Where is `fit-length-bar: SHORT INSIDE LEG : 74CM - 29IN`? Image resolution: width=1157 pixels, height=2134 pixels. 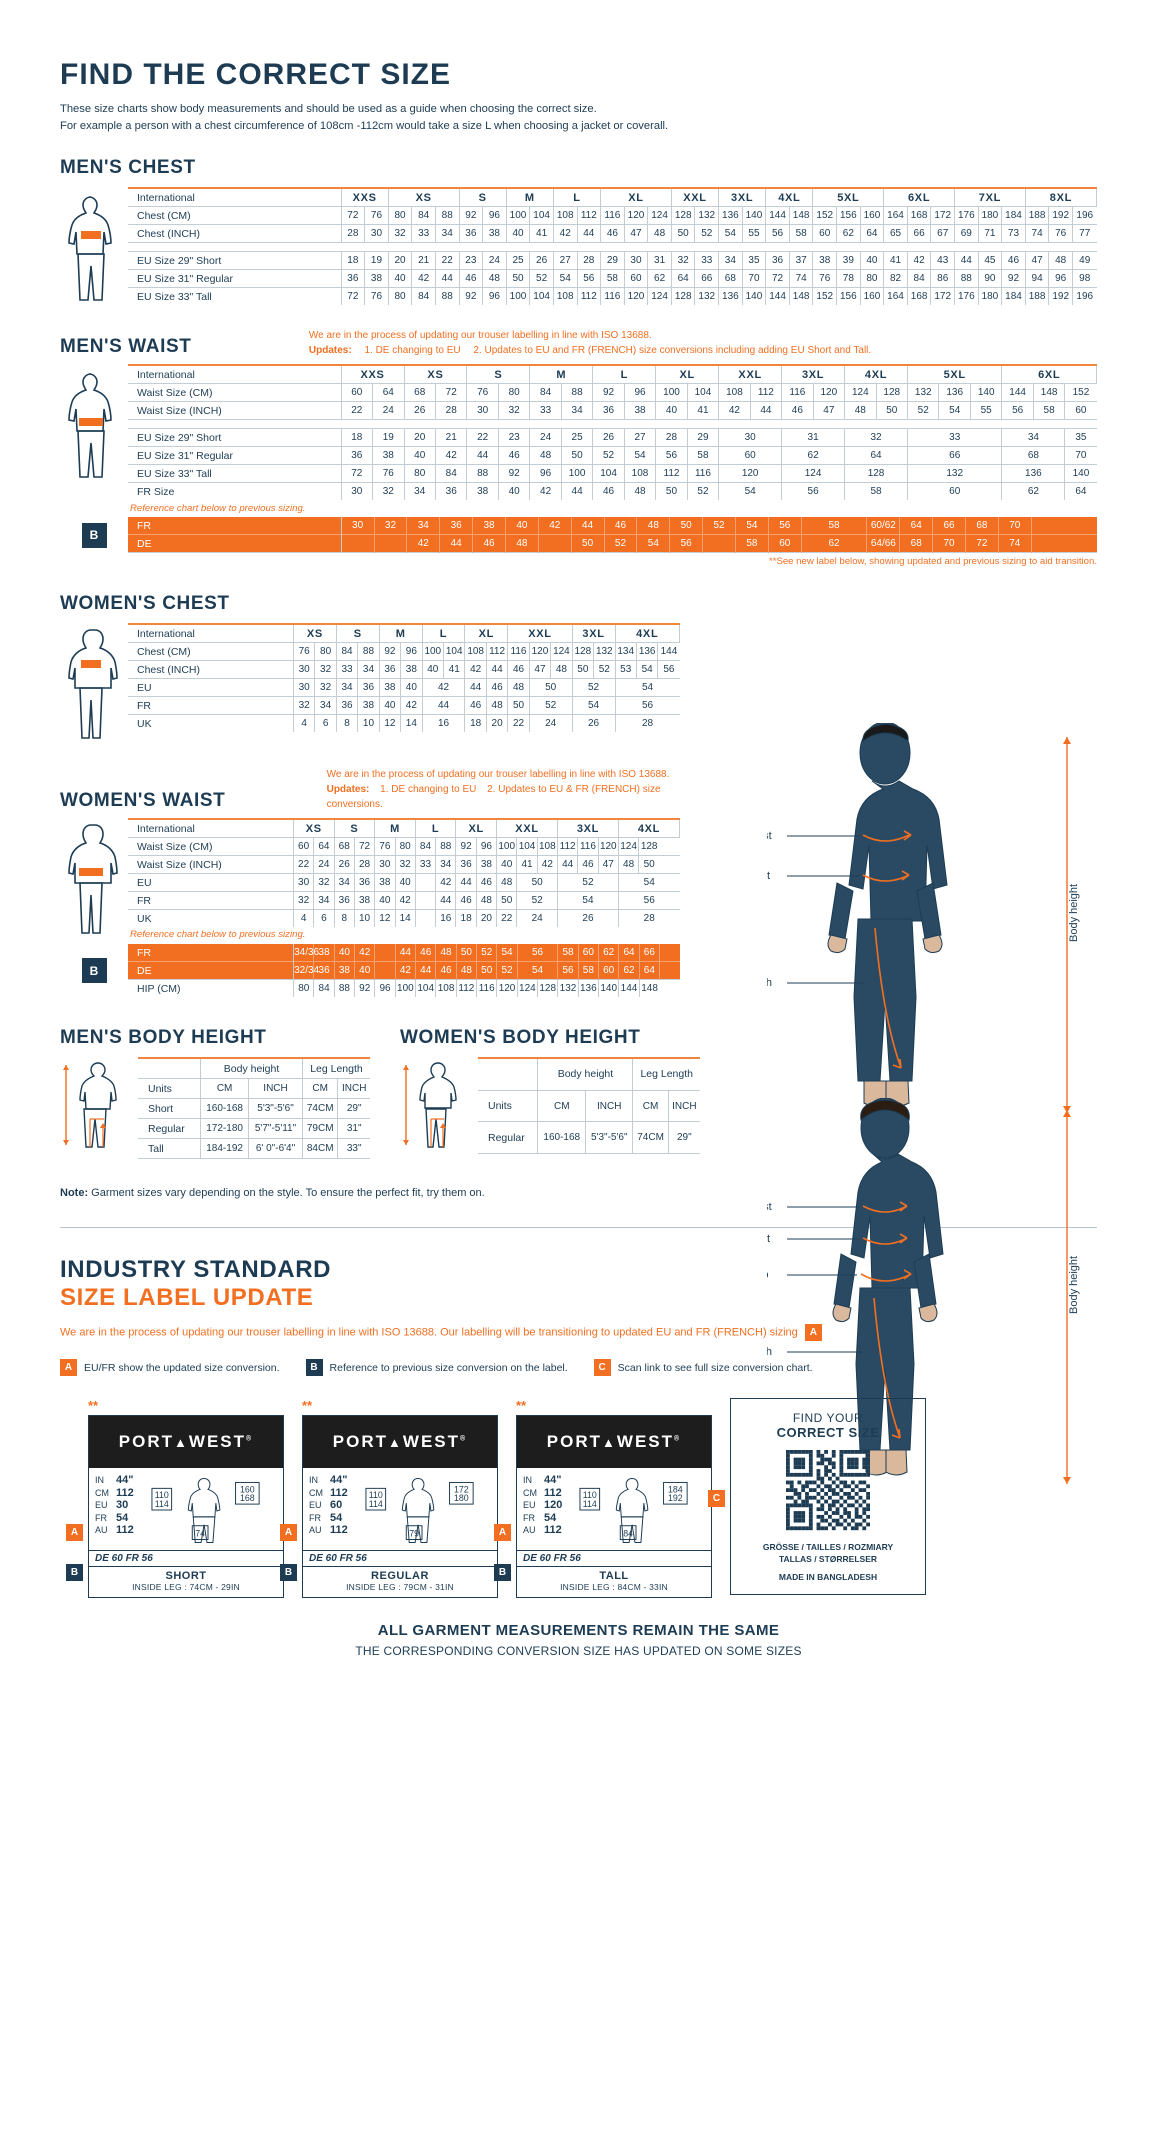
fit-length-bar: SHORT INSIDE LEG : 74CM - 29IN is located at coordinates (186, 1581).